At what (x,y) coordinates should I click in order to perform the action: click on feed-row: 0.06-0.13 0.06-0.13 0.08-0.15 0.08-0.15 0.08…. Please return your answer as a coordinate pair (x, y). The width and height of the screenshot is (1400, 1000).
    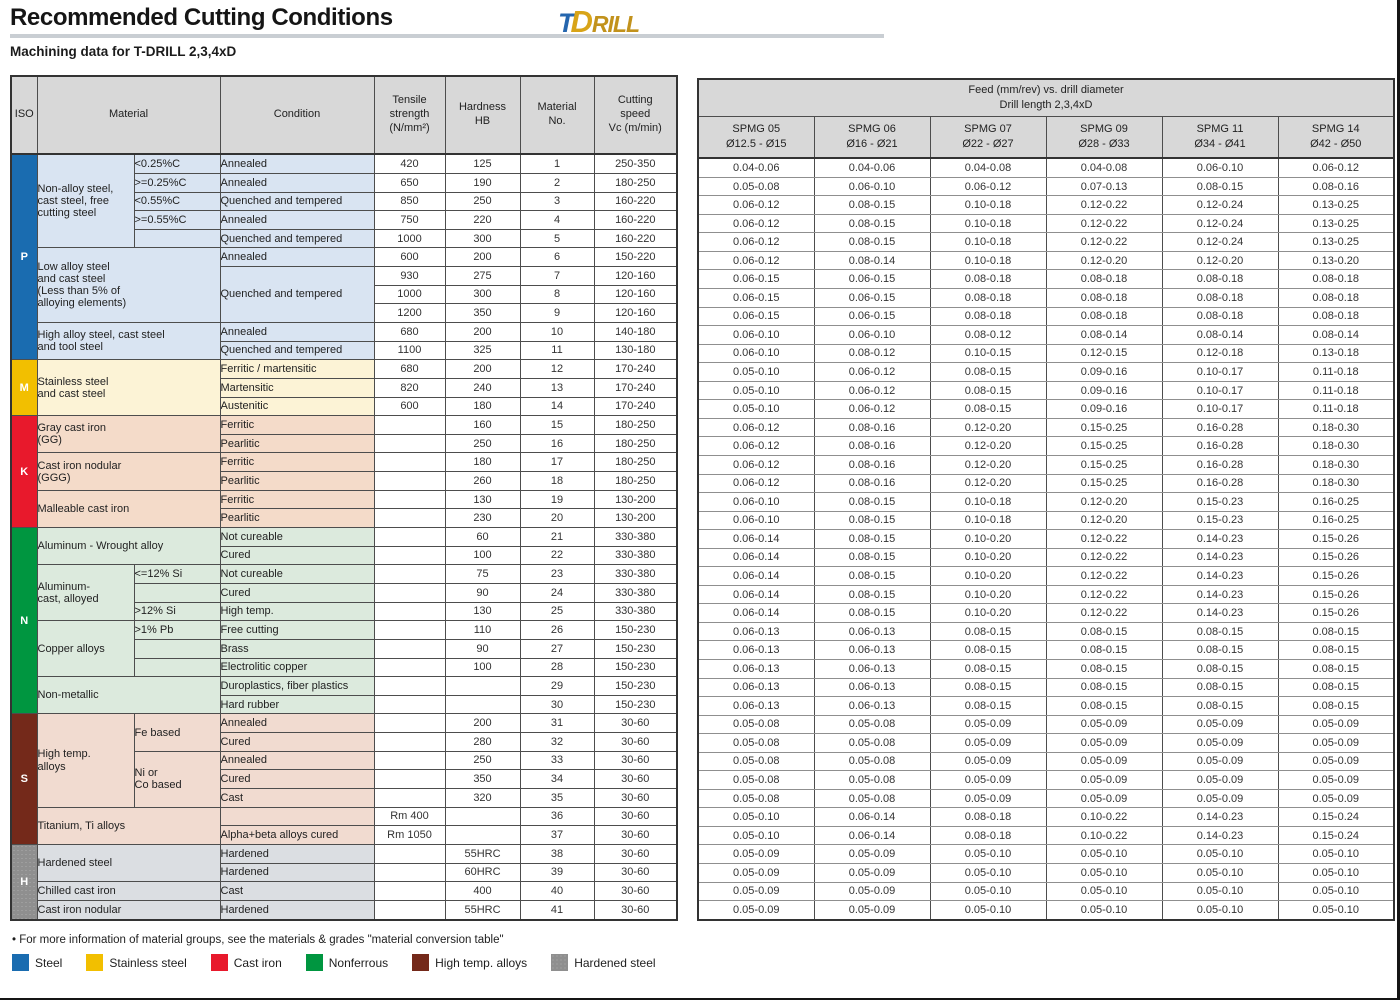
    Looking at the image, I should click on (1046, 706).